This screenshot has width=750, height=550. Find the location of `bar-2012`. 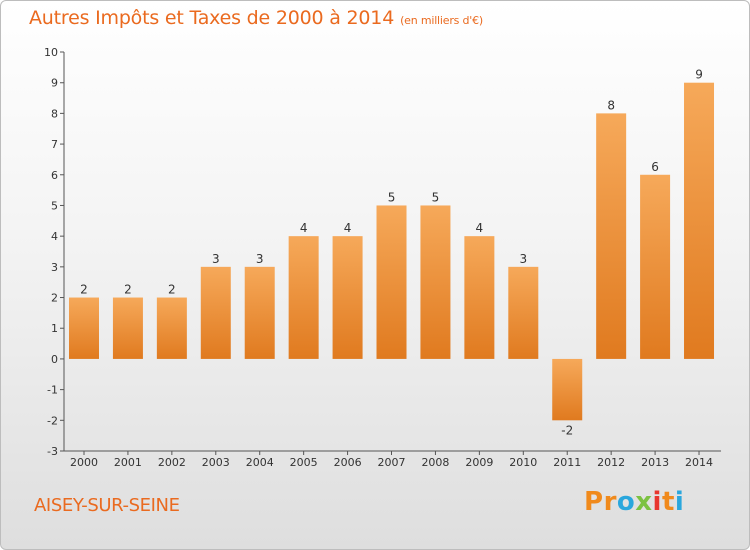

bar-2012 is located at coordinates (611, 236).